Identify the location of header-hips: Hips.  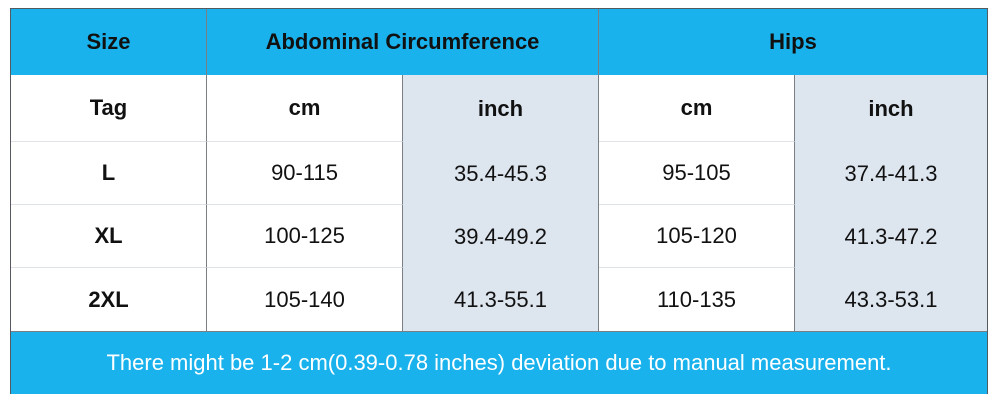
(793, 41).